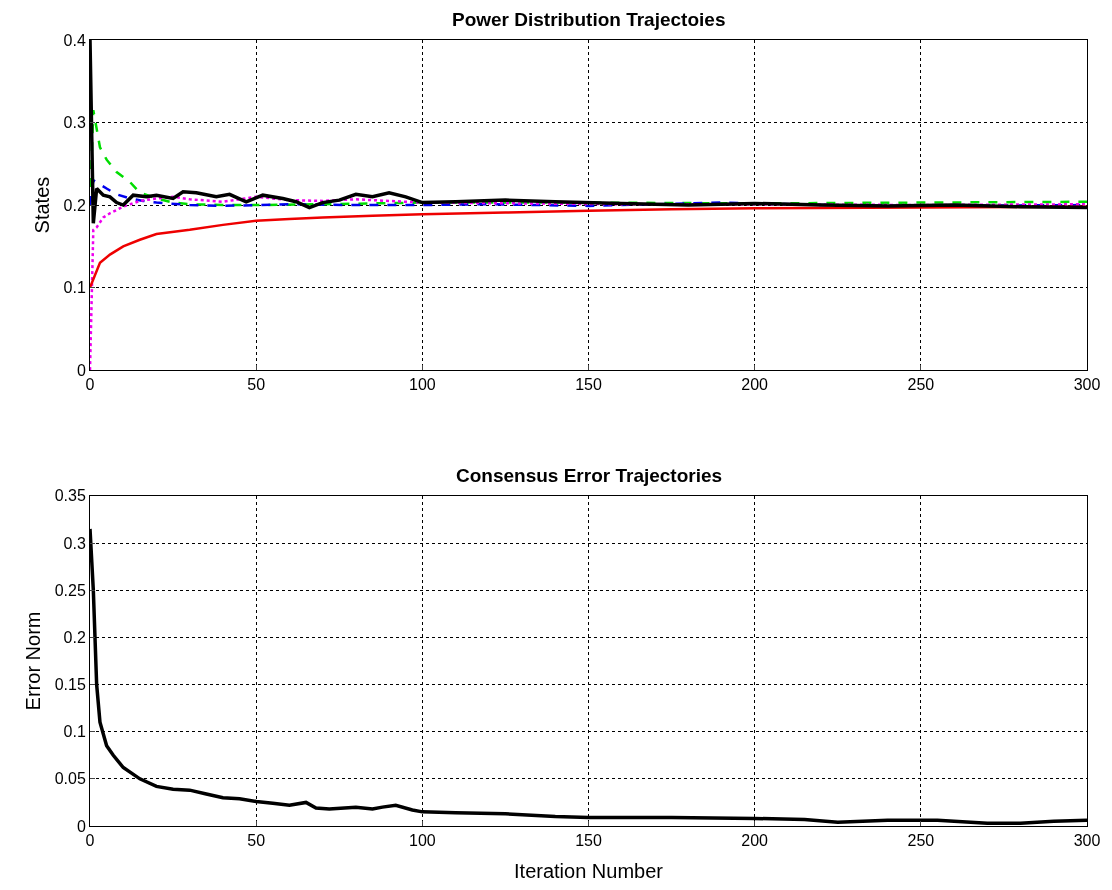 This screenshot has height=890, width=1112. Describe the element at coordinates (33, 661) in the screenshot. I see `y-axis-title: Error Norm` at that location.